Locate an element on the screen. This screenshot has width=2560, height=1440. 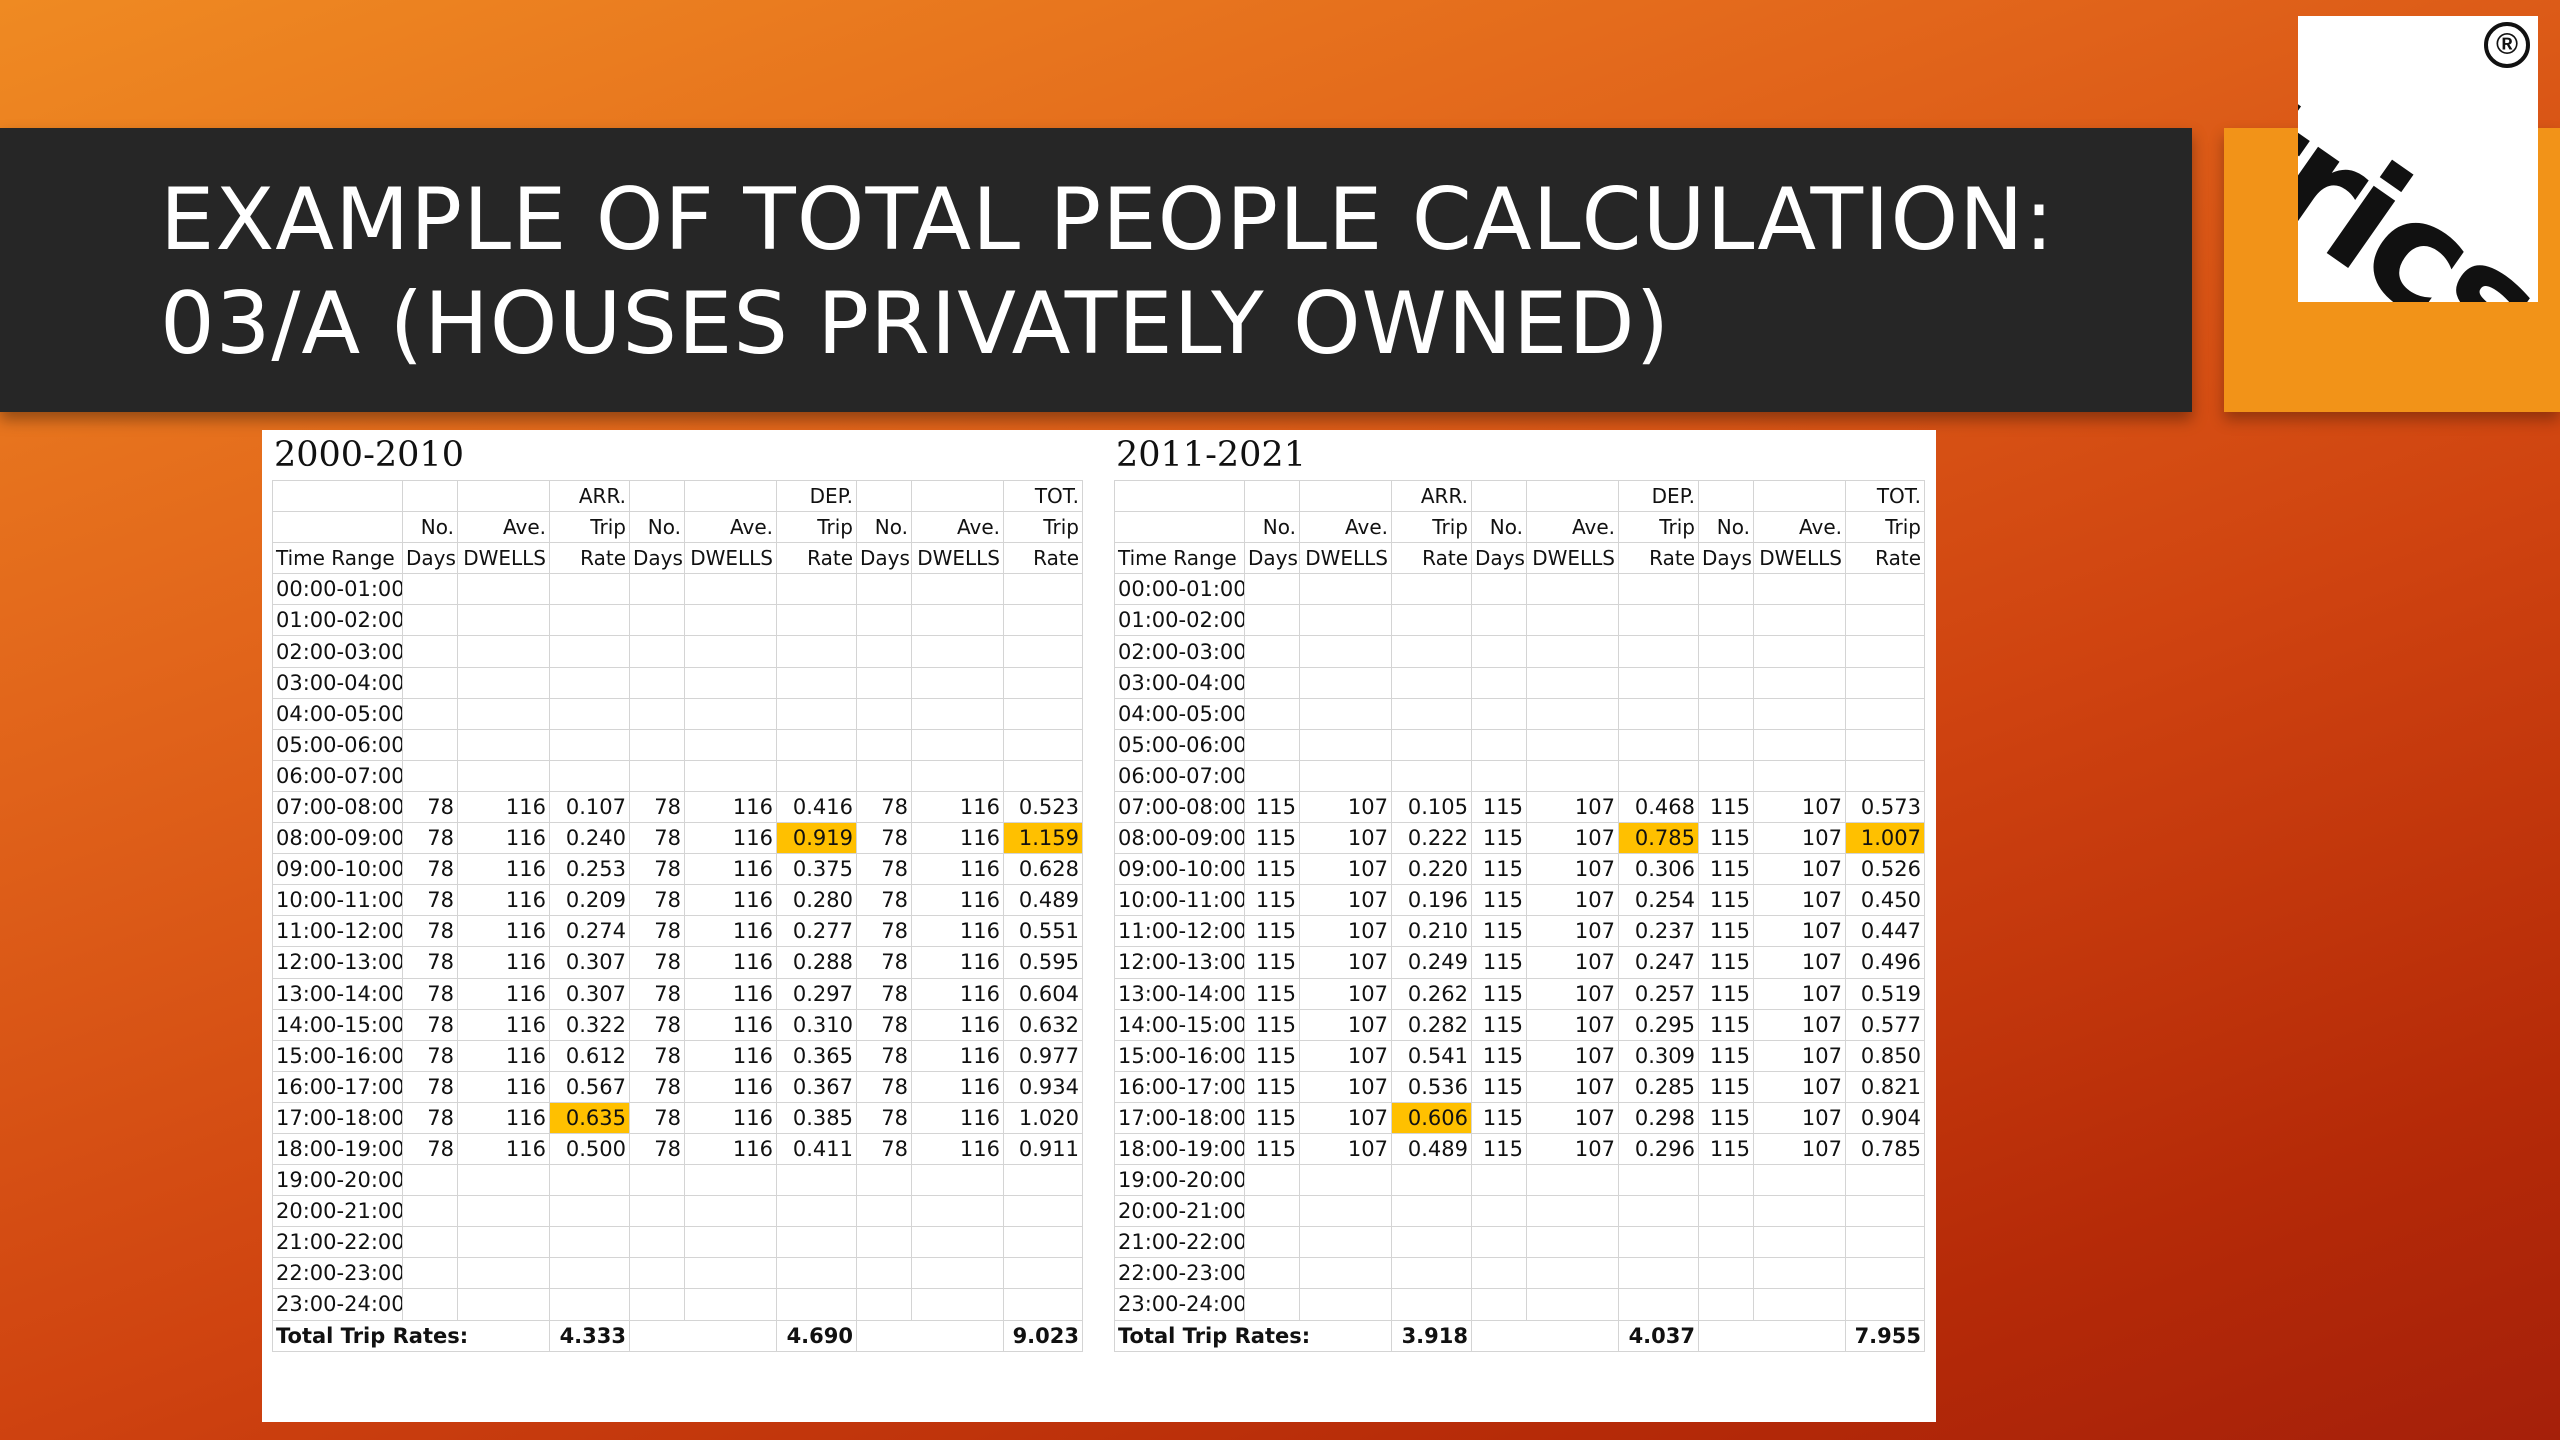
header-cell: DEP. is located at coordinates (1658, 496).